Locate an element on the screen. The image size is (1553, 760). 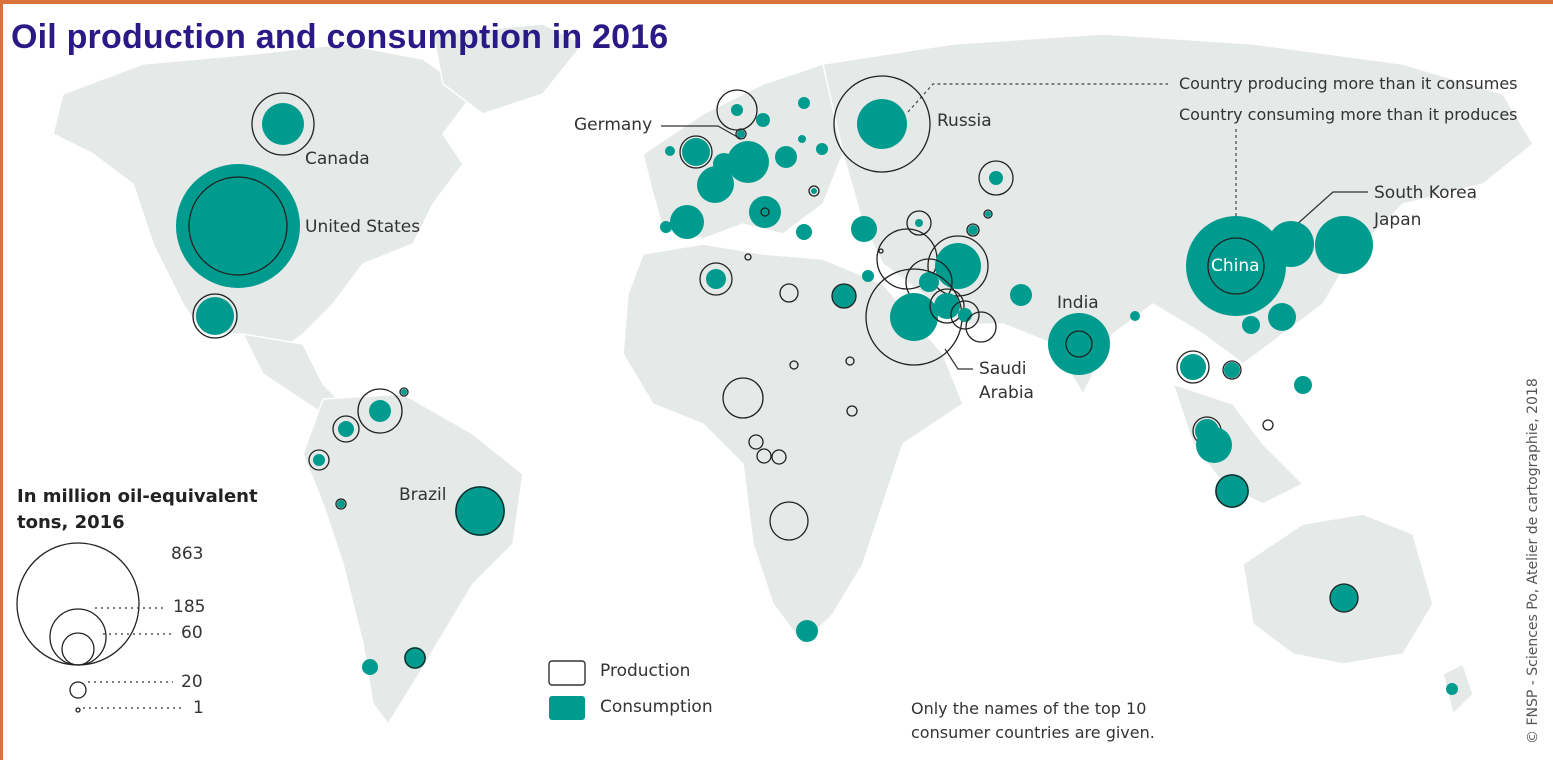
size-legend-title-line1: In million oil-equivalent is located at coordinates (137, 496).